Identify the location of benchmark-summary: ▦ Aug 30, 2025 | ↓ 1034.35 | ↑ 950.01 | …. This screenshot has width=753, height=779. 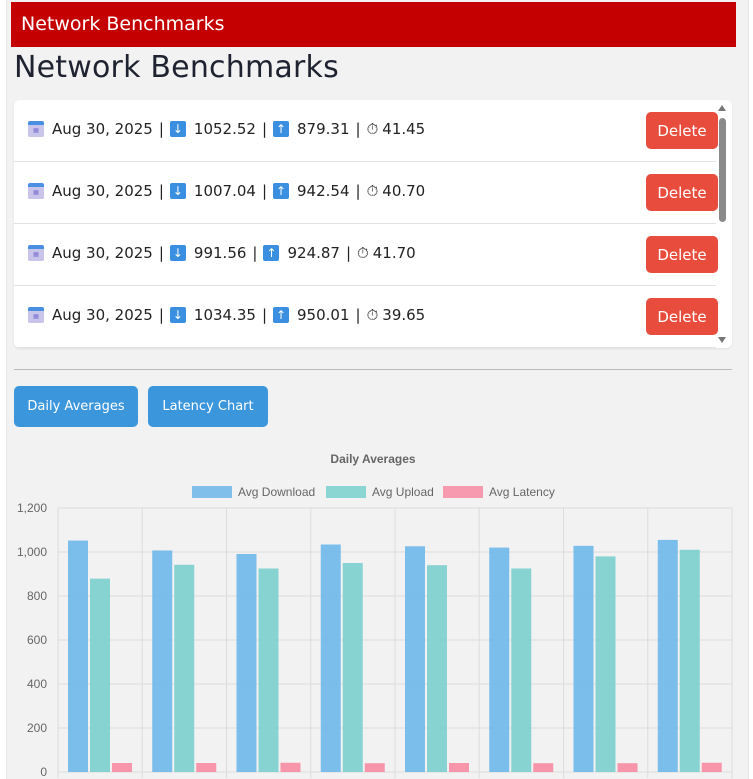
(226, 315).